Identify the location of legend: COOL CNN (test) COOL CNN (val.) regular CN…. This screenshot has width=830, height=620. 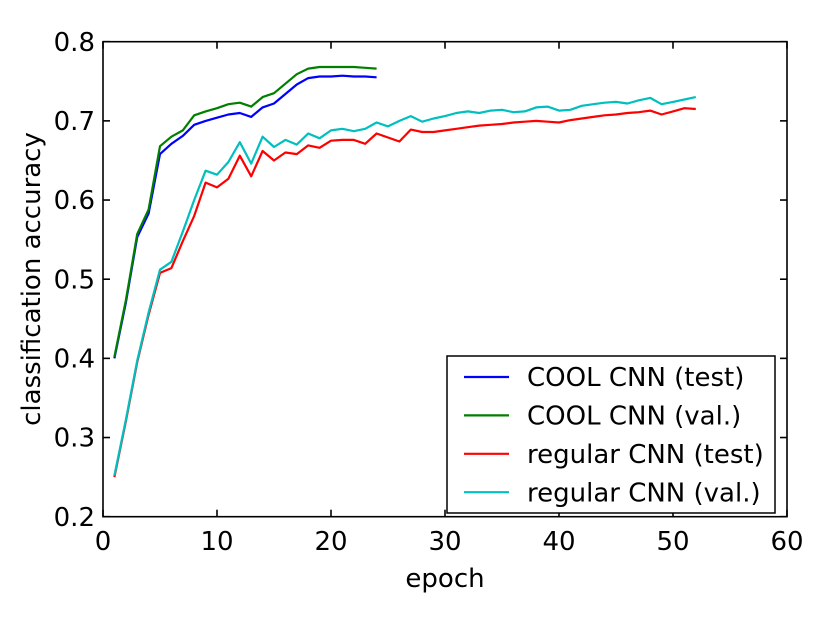
(611, 434).